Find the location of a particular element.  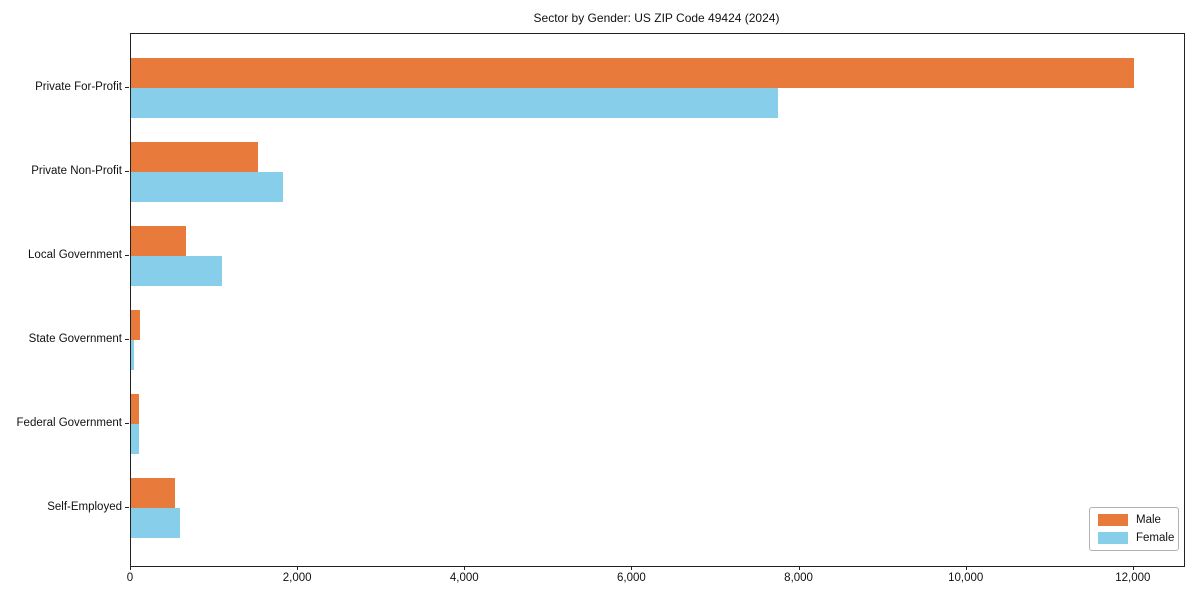

legend-swatch-male is located at coordinates (1113, 520).